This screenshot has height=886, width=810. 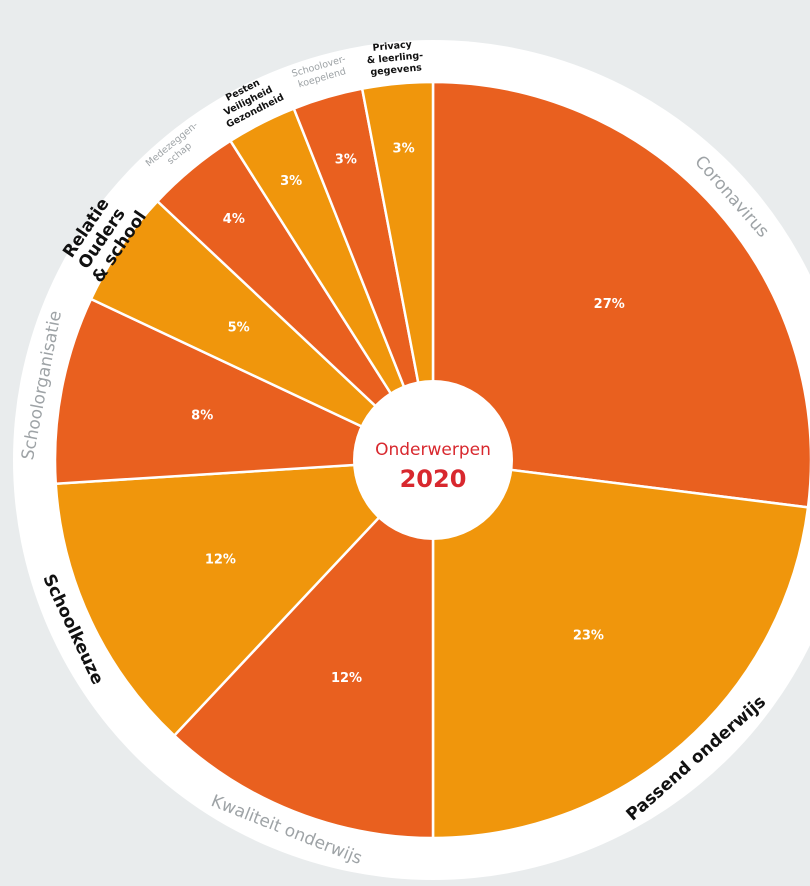 What do you see at coordinates (588, 636) in the screenshot?
I see `value-label: 23%` at bounding box center [588, 636].